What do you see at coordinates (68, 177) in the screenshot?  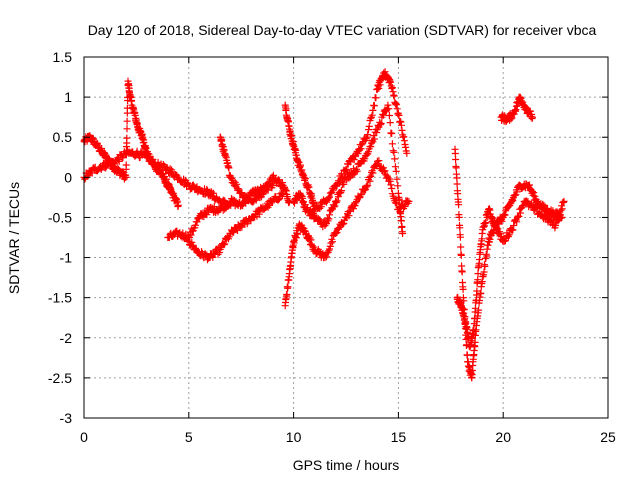 I see `y-tick-label: 0` at bounding box center [68, 177].